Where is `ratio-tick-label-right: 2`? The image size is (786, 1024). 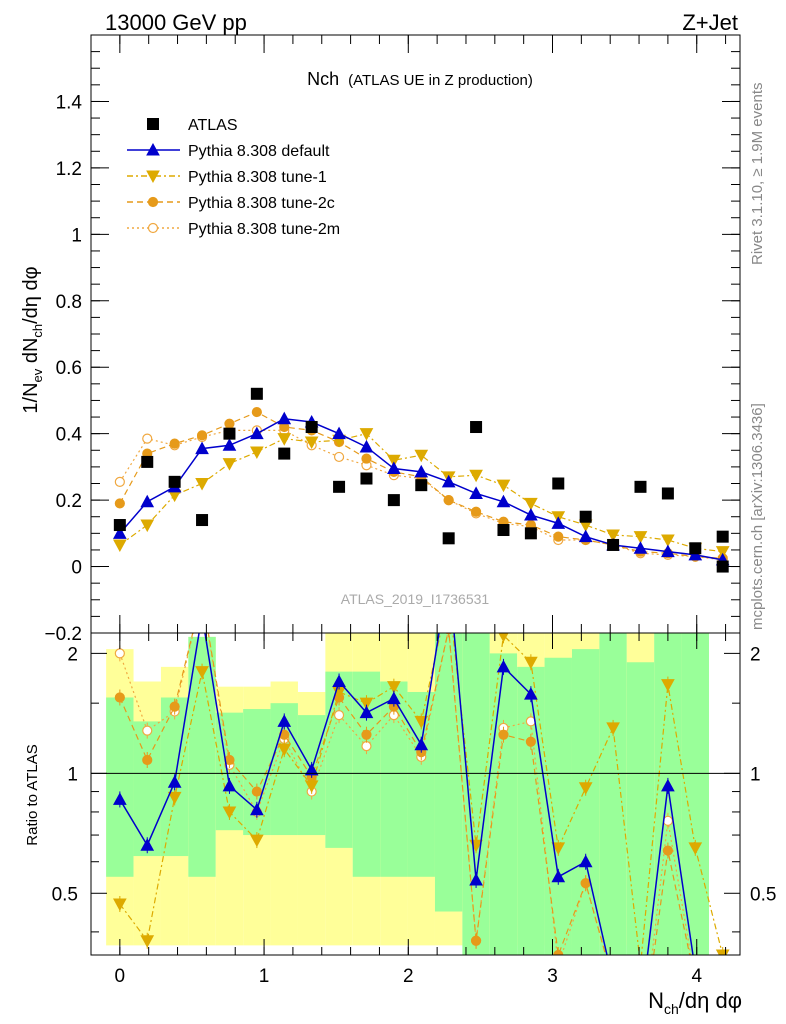
ratio-tick-label-right: 2 is located at coordinates (755, 654).